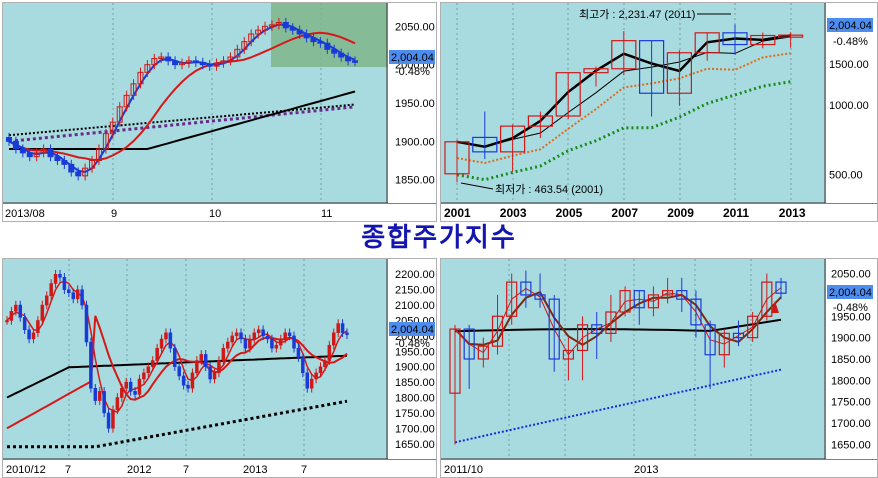  I want to click on x-tick-label: 2007, so click(624, 213).